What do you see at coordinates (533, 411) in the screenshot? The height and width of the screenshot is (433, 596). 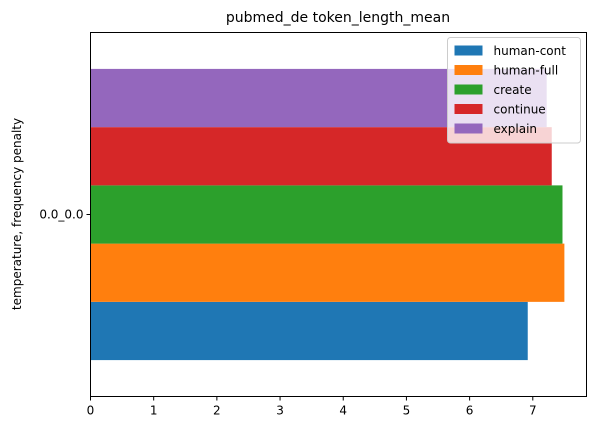 I see `x-tick-label-7: 7` at bounding box center [533, 411].